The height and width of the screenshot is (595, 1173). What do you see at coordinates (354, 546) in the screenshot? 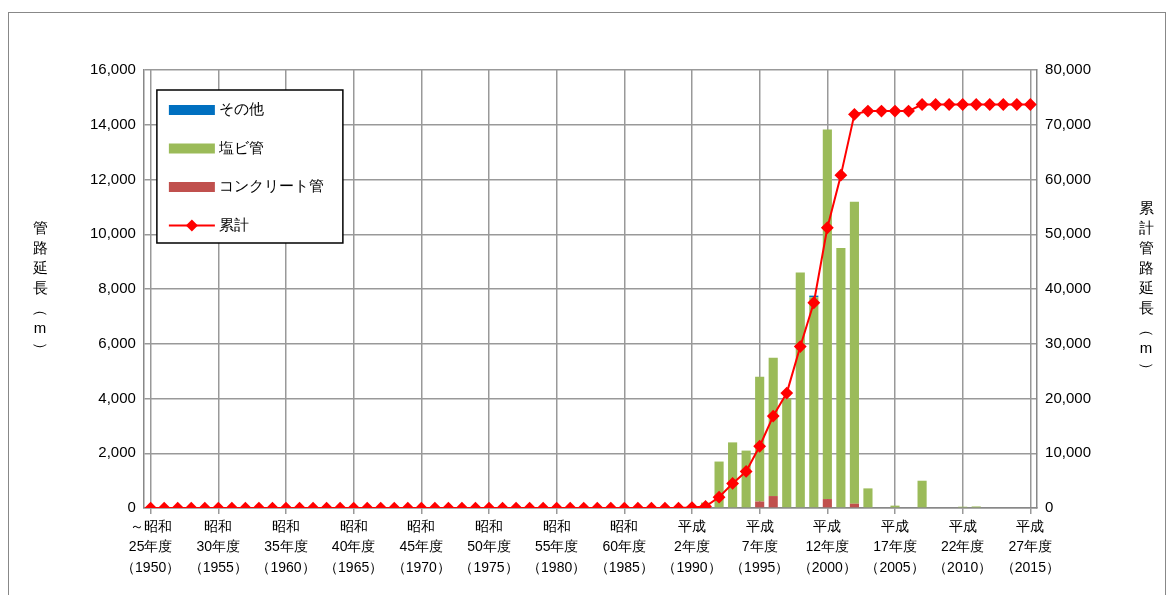
I see `x-tick-label: 昭和40年度（1965）` at bounding box center [354, 546].